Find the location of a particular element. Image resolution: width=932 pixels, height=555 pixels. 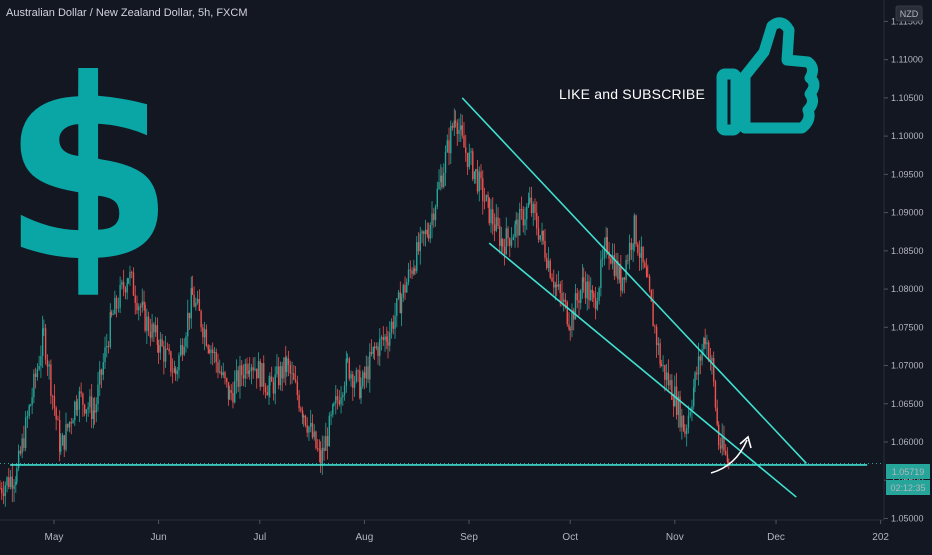

price-tick-label: 1.07000 is located at coordinates (907, 366).